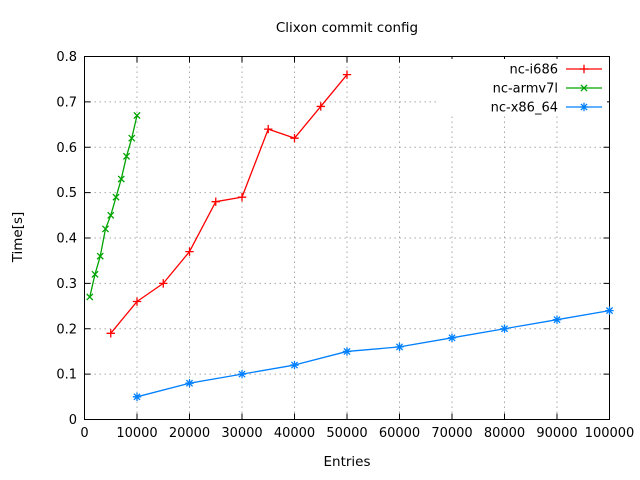 The image size is (640, 480). Describe the element at coordinates (584, 69) in the screenshot. I see `legend-marker-nc-i686` at that location.